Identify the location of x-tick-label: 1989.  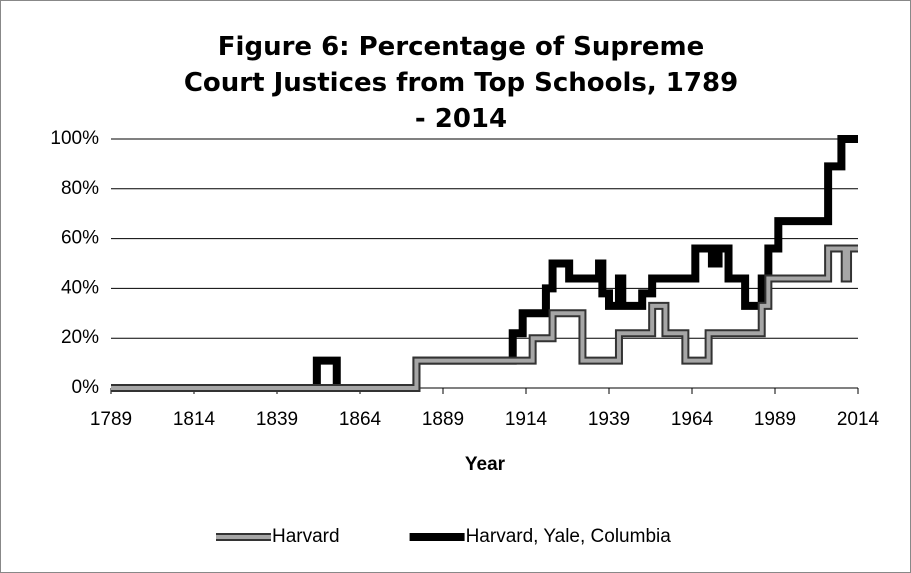
(775, 419).